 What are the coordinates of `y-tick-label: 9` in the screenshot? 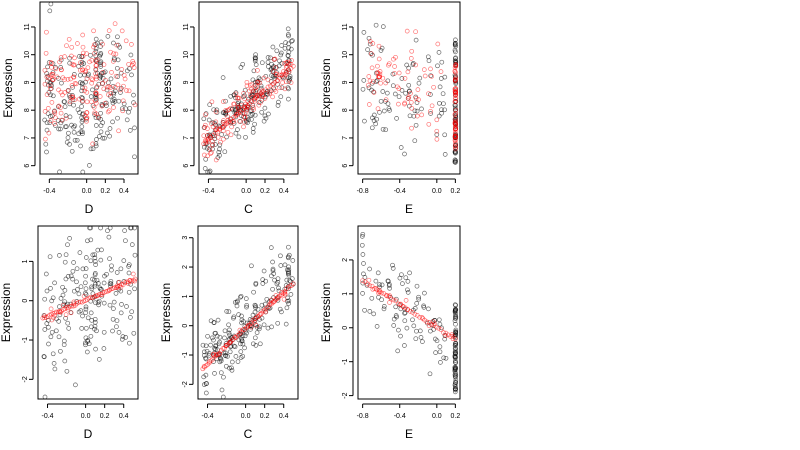 It's located at (27, 82).